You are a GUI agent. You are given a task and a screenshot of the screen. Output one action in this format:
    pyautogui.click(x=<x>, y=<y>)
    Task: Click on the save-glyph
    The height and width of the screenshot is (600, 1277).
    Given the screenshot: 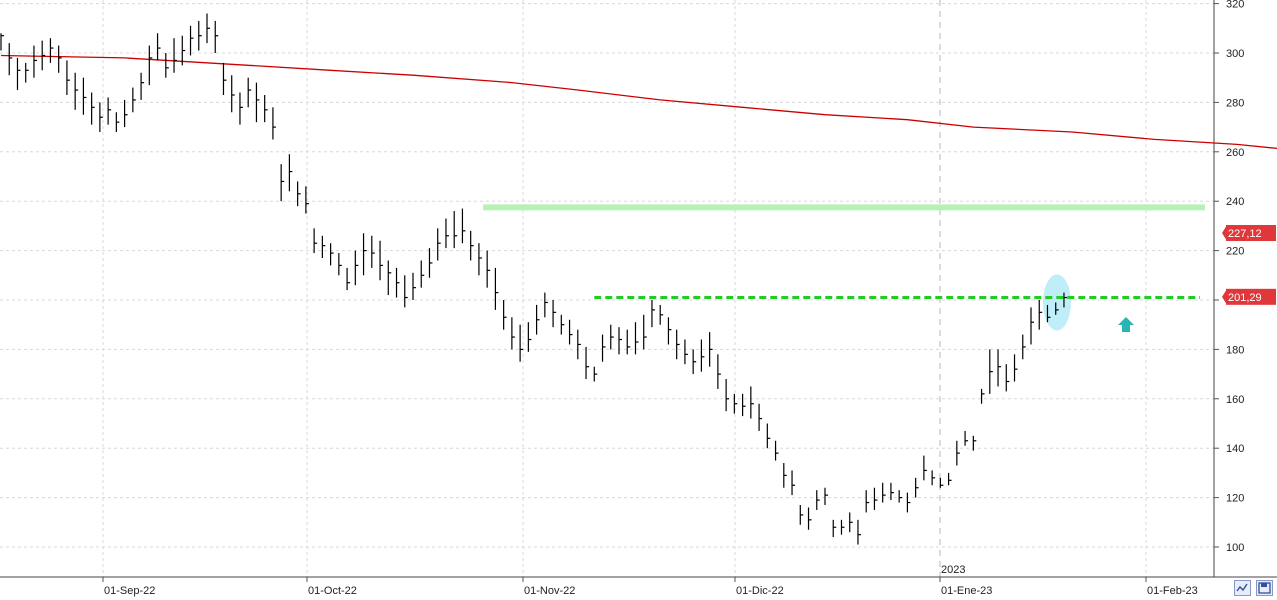 What is the action you would take?
    pyautogui.click(x=1264, y=588)
    